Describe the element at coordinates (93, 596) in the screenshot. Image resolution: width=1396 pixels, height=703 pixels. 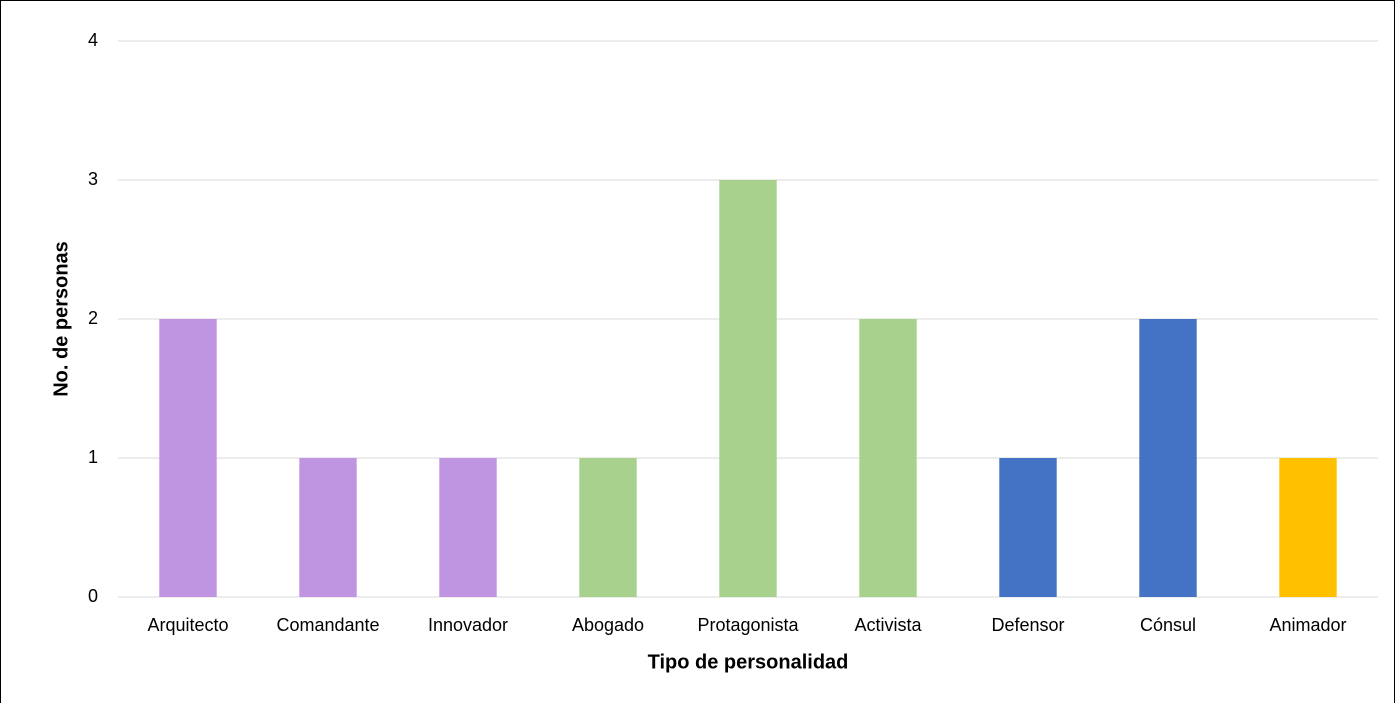
I see `y-tick-label: 0` at that location.